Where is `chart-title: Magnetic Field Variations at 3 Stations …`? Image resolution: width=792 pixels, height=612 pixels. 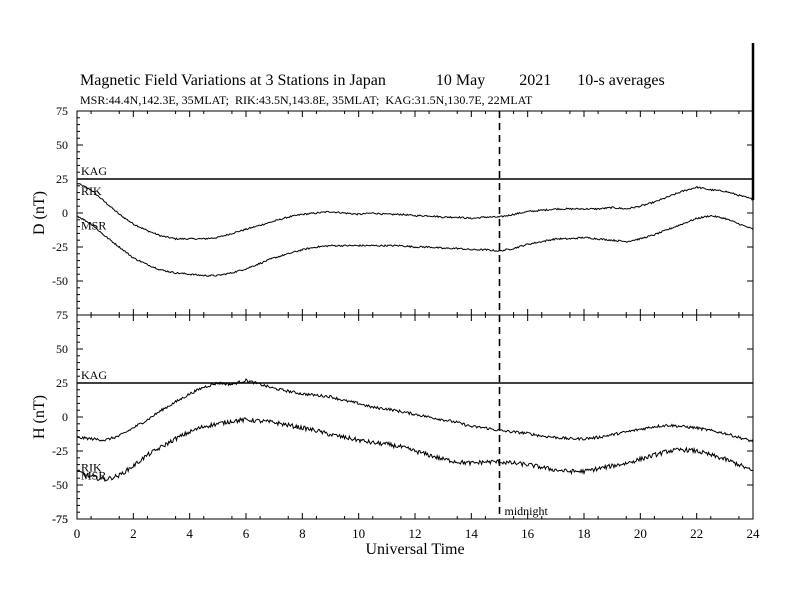
chart-title: Magnetic Field Variations at 3 Stations … is located at coordinates (233, 80).